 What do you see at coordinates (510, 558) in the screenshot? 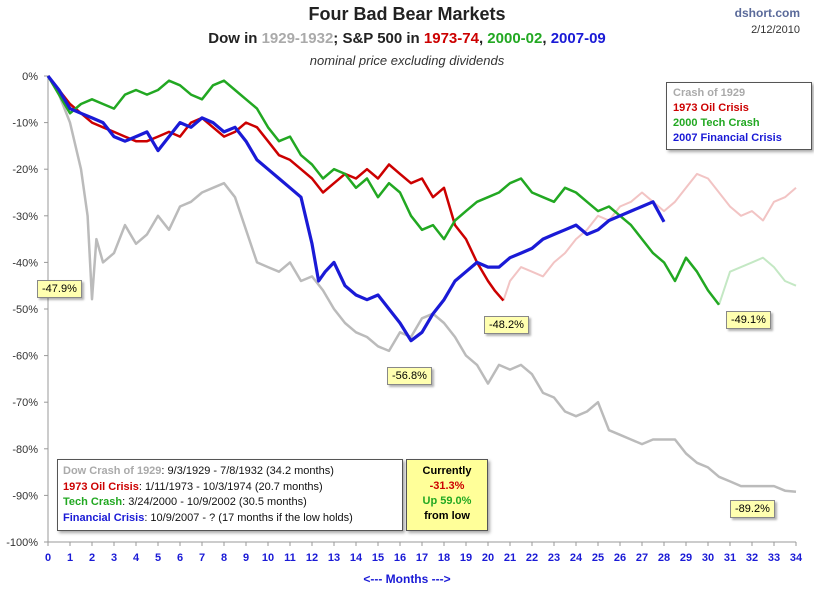
I see `x-tick-label: 21` at bounding box center [510, 558].